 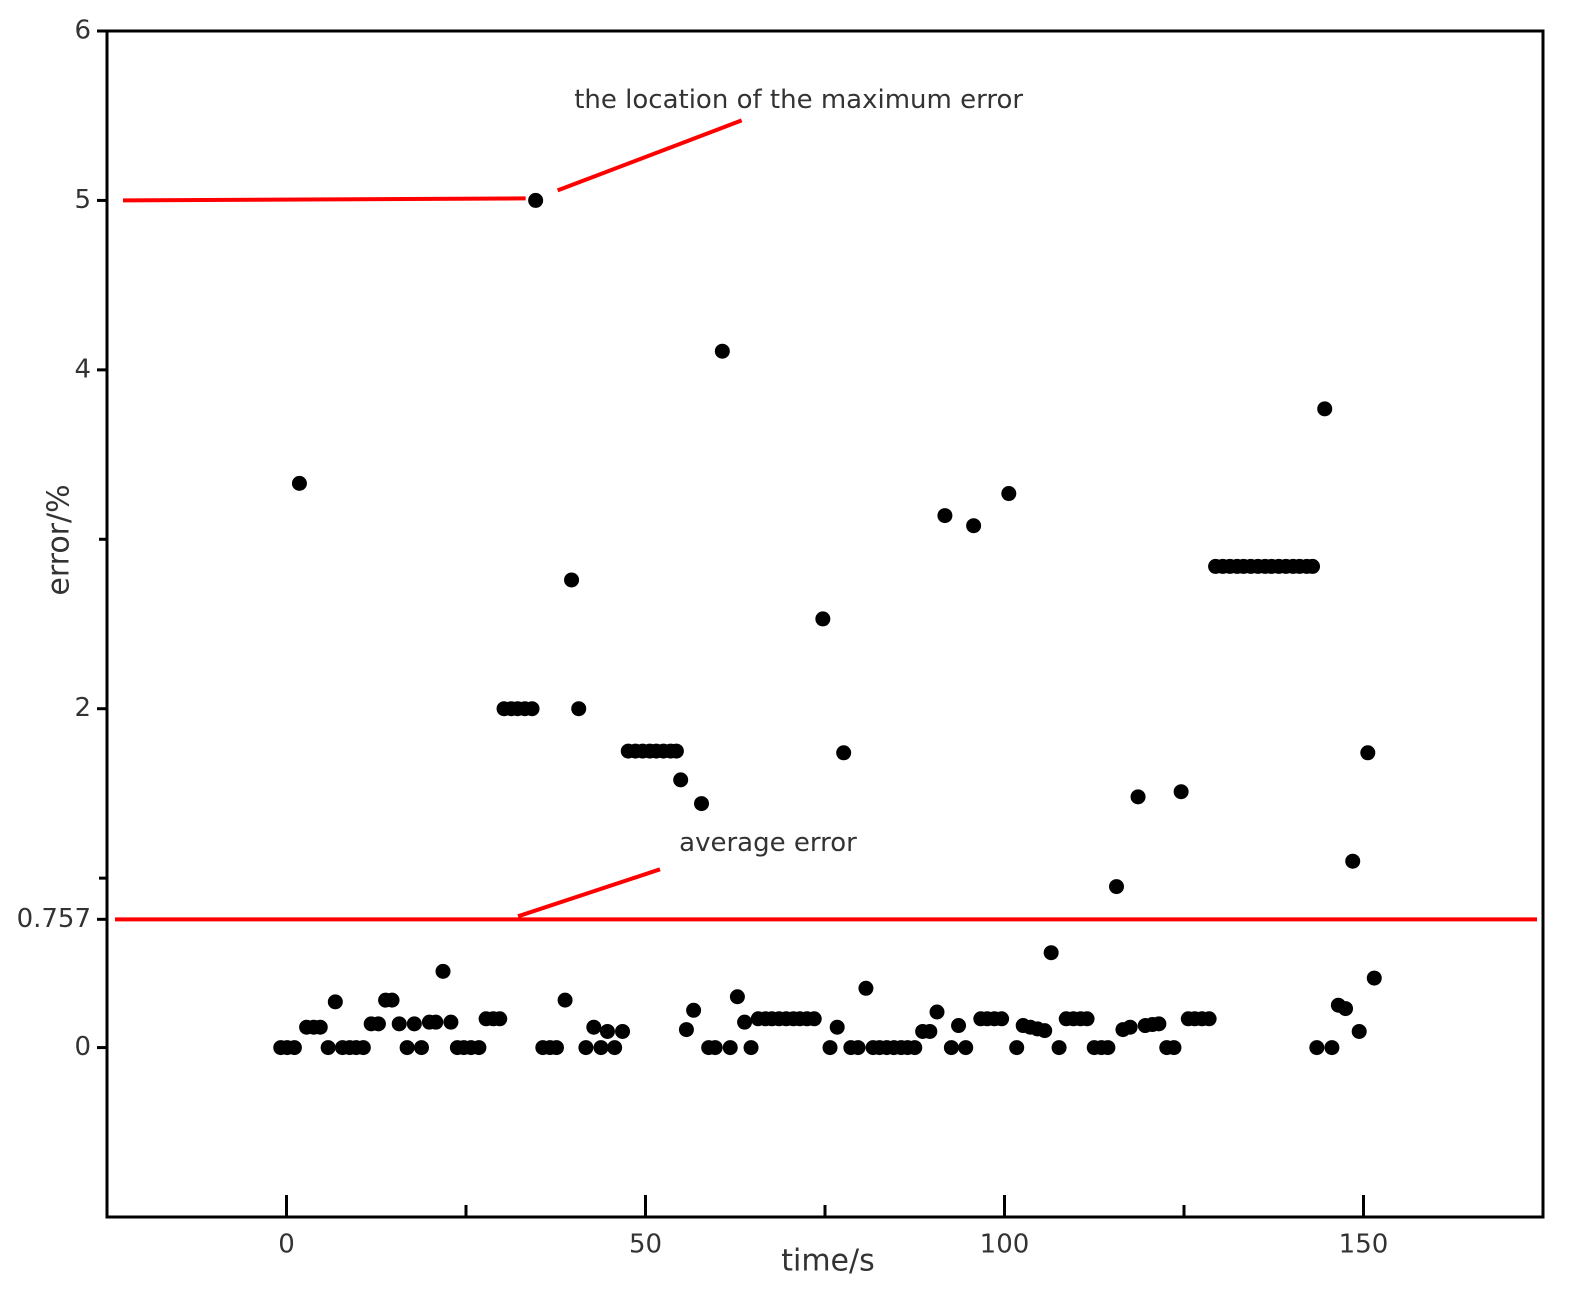 What do you see at coordinates (82, 1047) in the screenshot?
I see `y-tick-label: 0` at bounding box center [82, 1047].